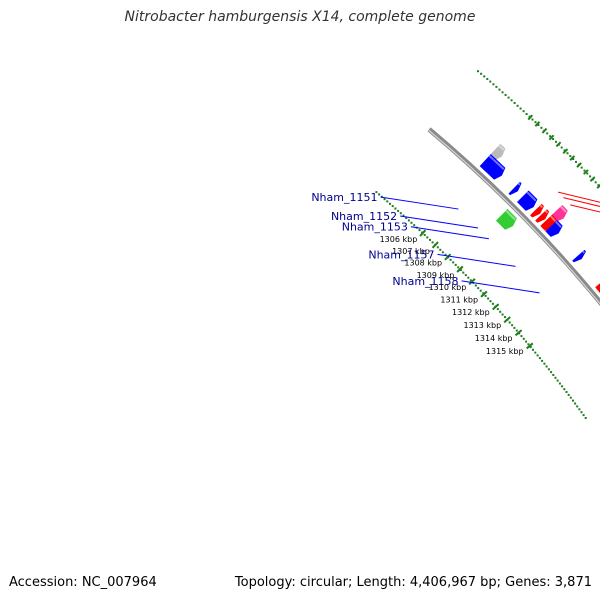 The image size is (600, 600). Describe the element at coordinates (494, 338) in the screenshot. I see `tick-label: 1314 kbp` at that location.